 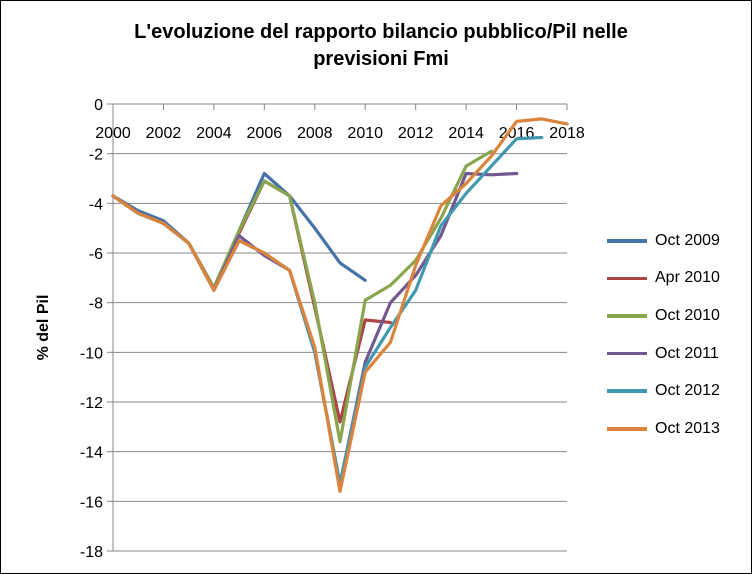 What do you see at coordinates (96, 204) in the screenshot?
I see `y-tick-label: -4` at bounding box center [96, 204].